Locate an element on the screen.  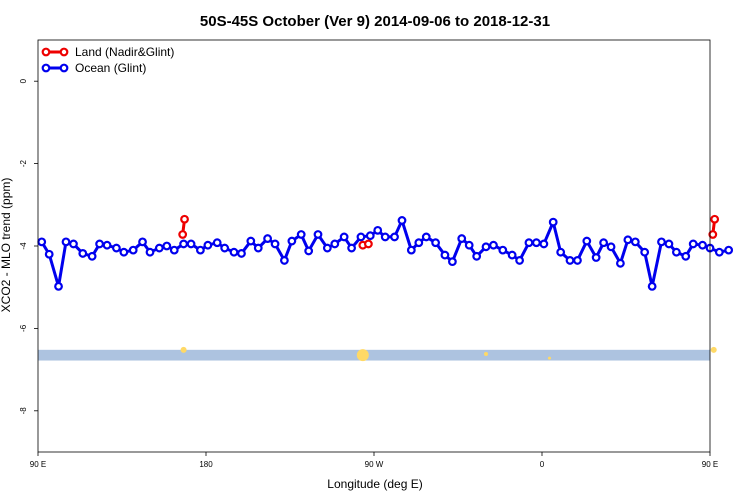
y-axis: 0 -2 -4 -6 -8 is located at coordinates (28, 246).